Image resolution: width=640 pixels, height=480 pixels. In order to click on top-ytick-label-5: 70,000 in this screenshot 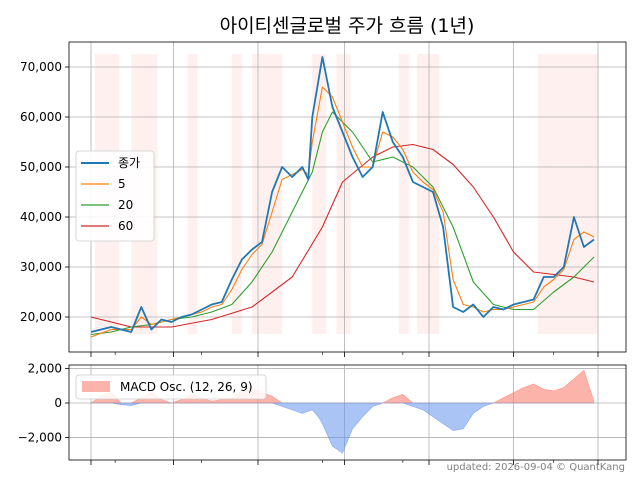, I will do `click(41, 67)`.